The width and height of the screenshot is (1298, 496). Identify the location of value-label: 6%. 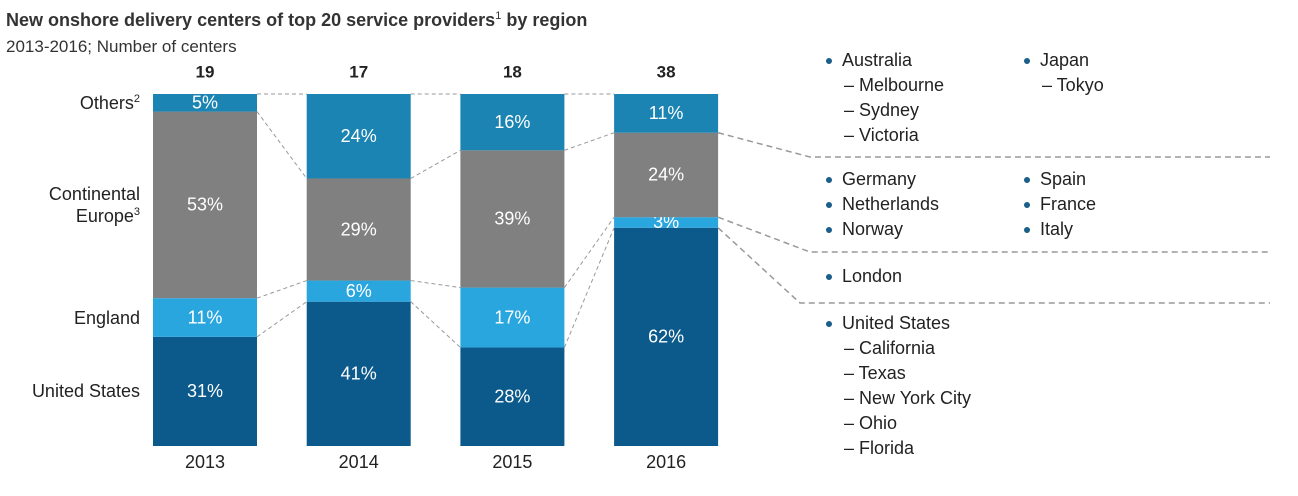
(359, 291).